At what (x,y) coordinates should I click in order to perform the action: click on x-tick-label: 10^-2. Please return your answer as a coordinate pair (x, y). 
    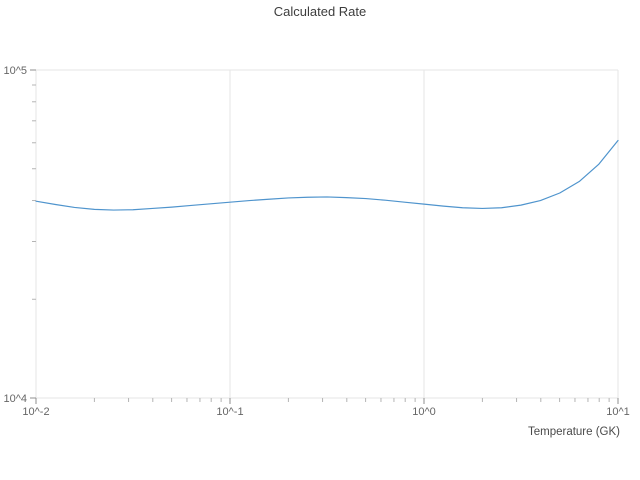
    Looking at the image, I should click on (35, 412).